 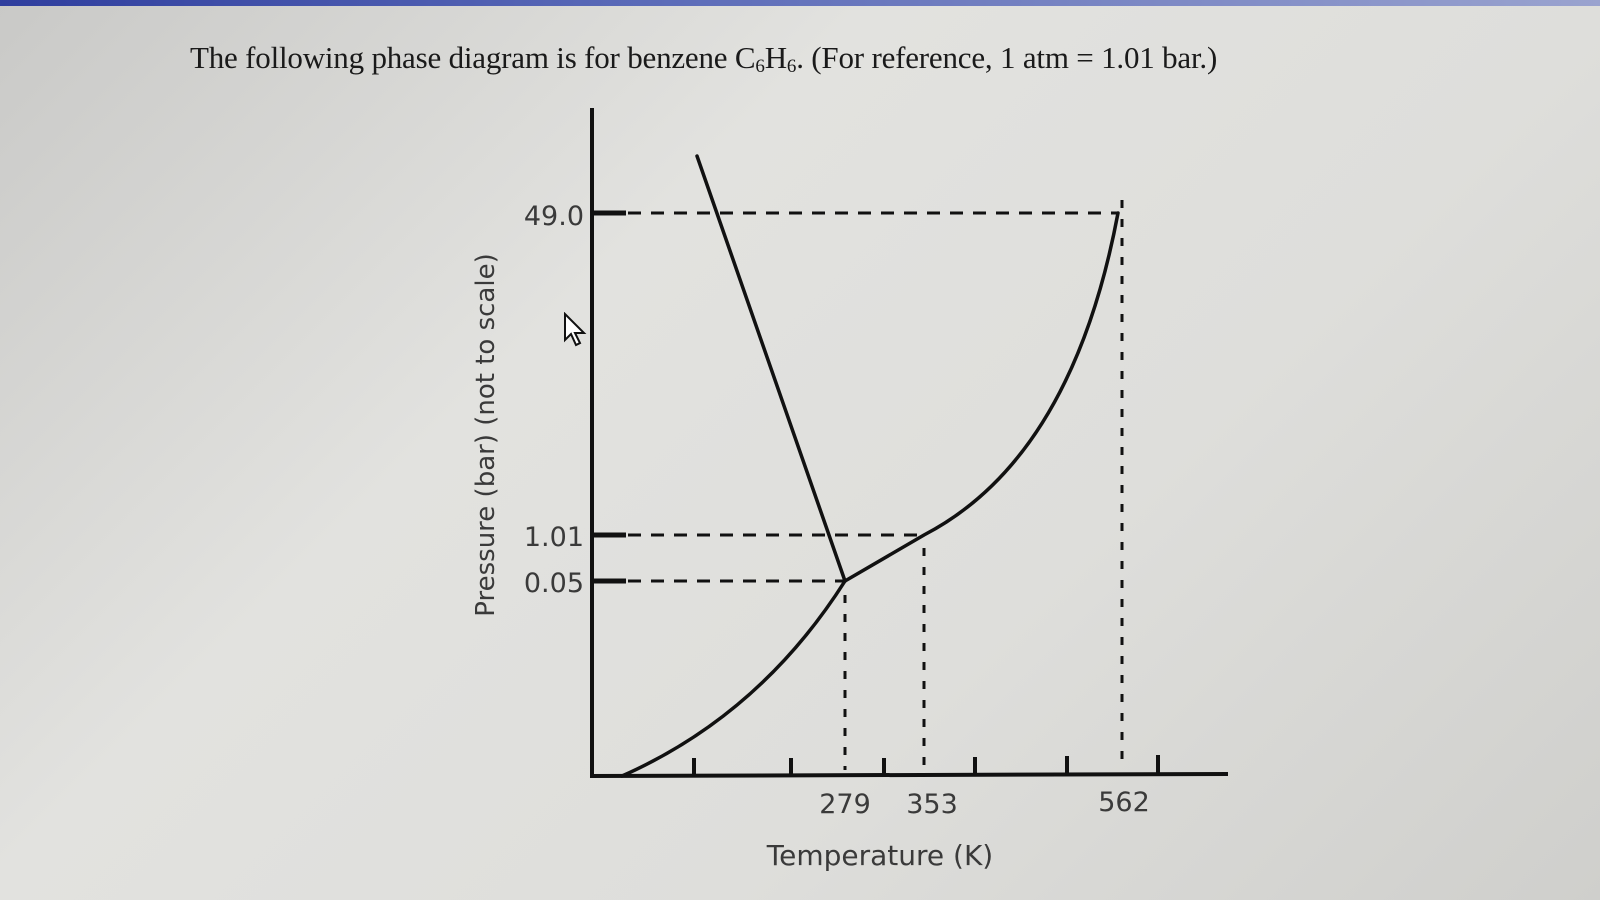 What do you see at coordinates (800, 3) in the screenshot?
I see `window-top-bar` at bounding box center [800, 3].